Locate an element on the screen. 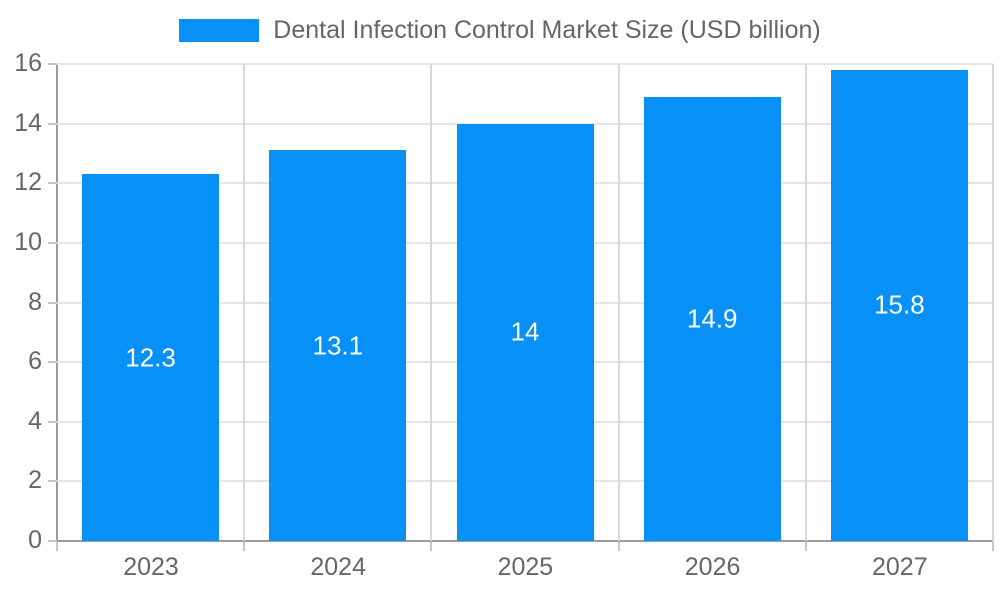  y-axis-tick-label: 4 is located at coordinates (35, 420).